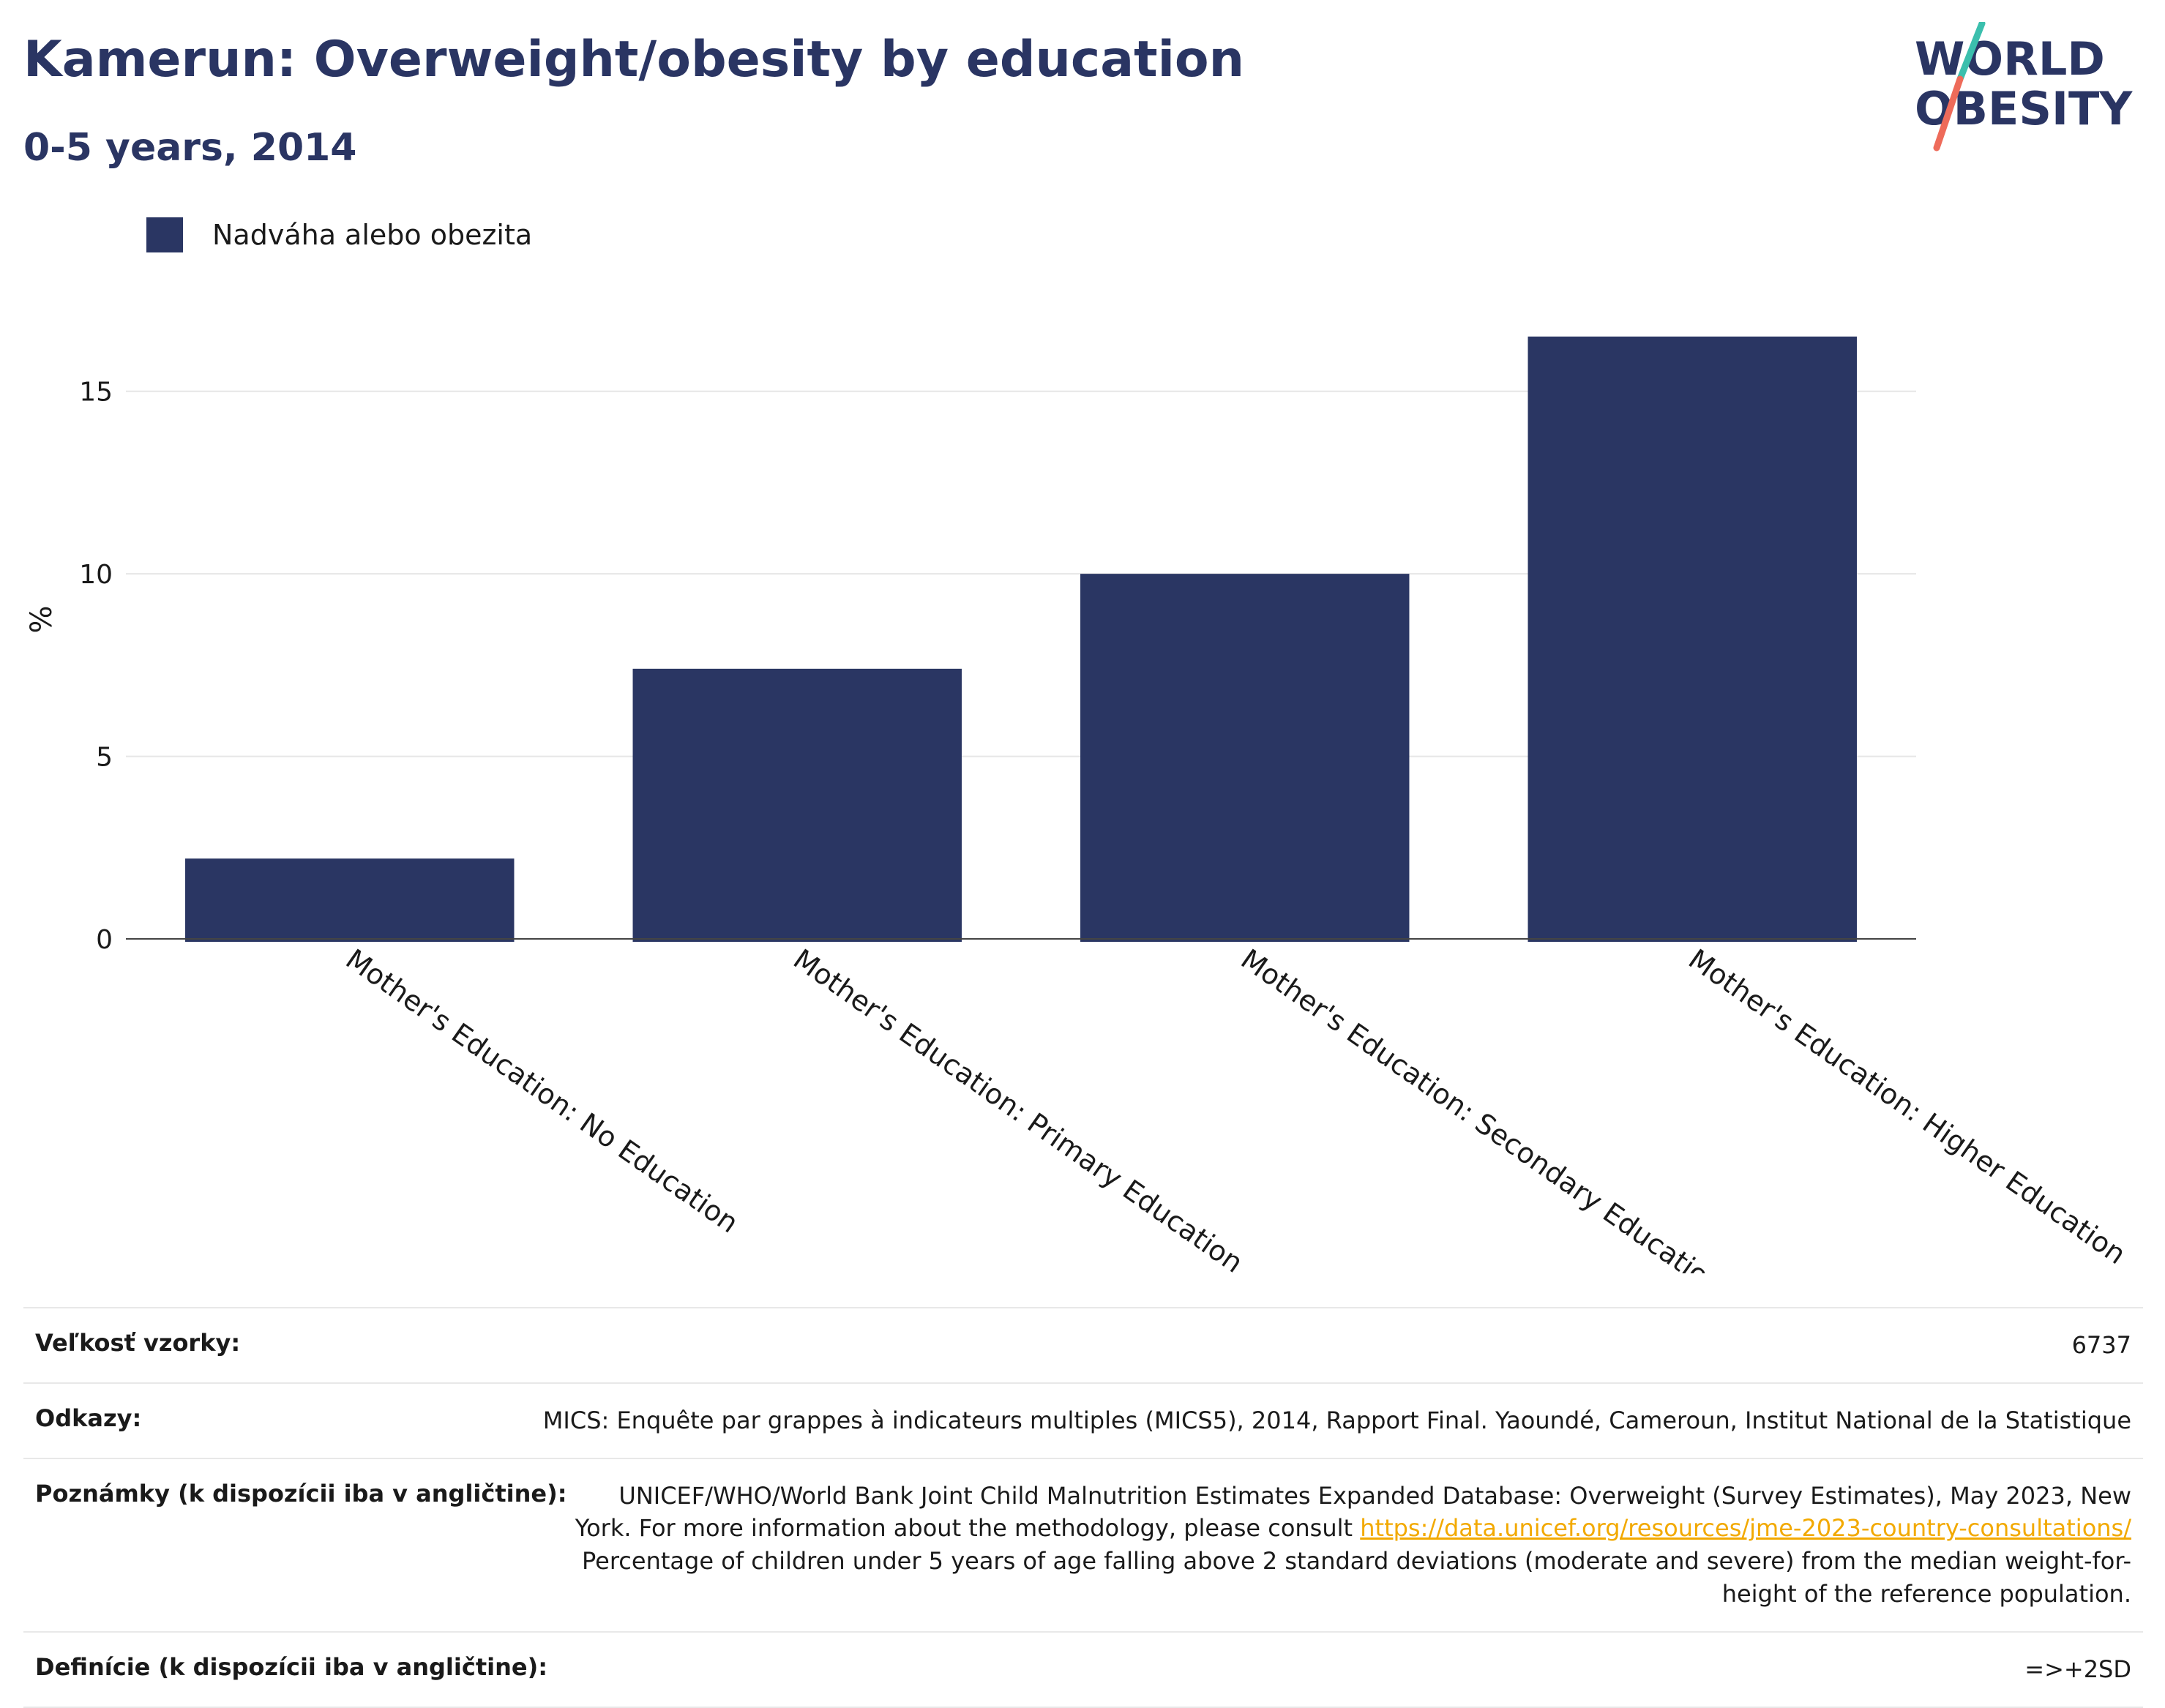 The width and height of the screenshot is (2165, 1708). What do you see at coordinates (88, 1418) in the screenshot?
I see `references-label: Odkazy:` at bounding box center [88, 1418].